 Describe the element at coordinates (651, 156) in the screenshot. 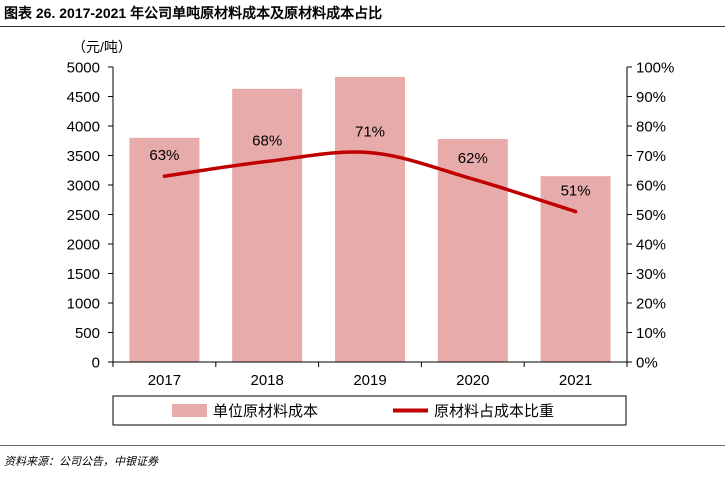

I see `right-tick-label: 70%` at that location.